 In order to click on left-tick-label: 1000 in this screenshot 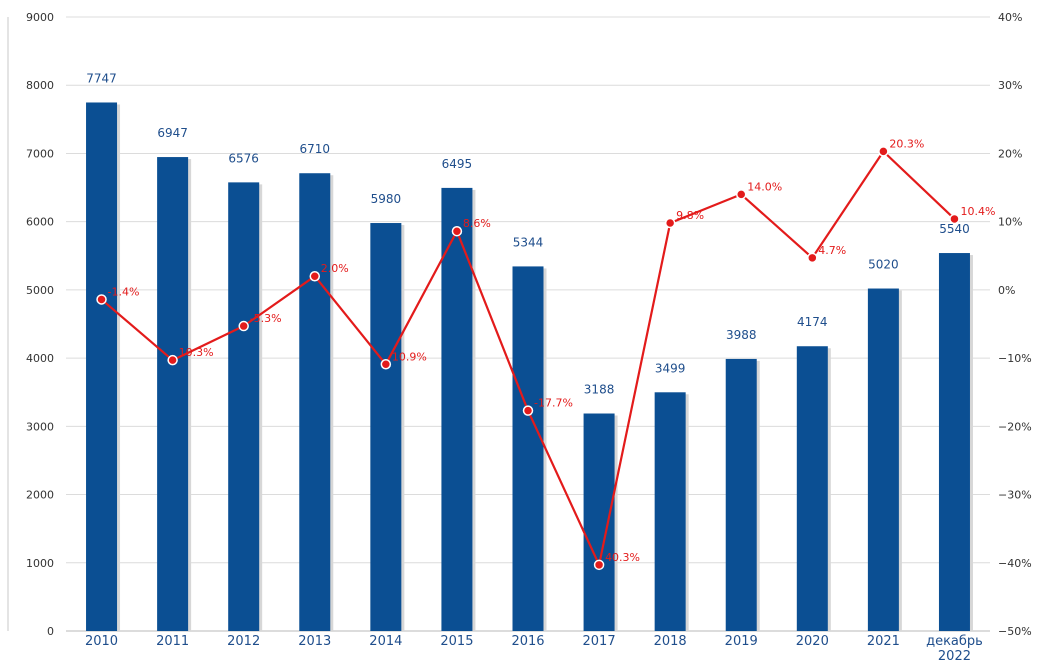, I will do `click(40, 563)`.